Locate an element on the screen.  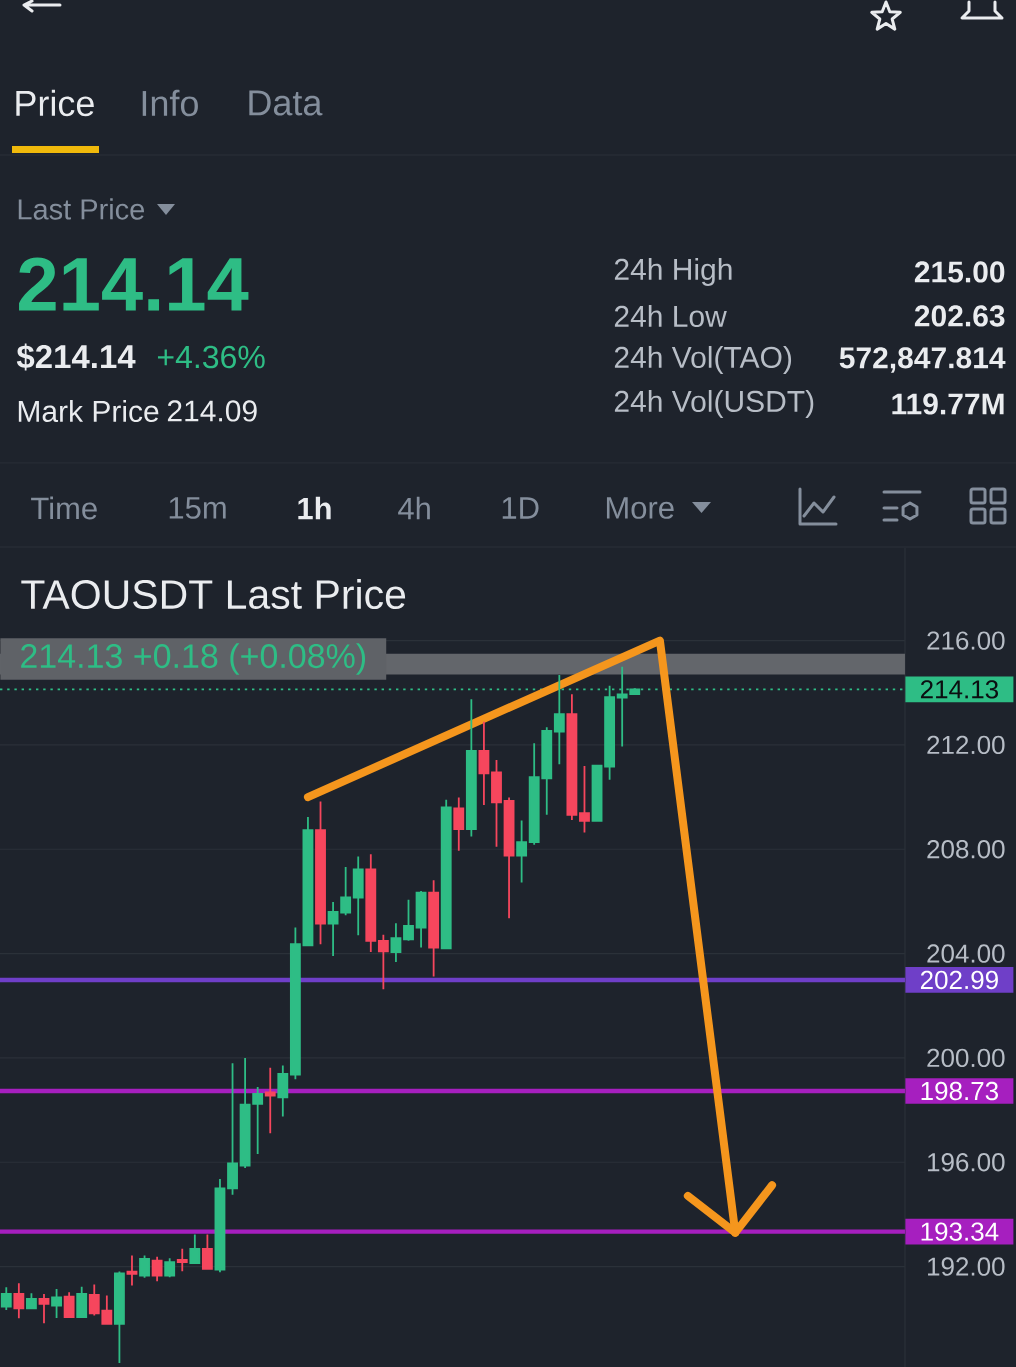
text: TAOUSDT Last Price is located at coordinates (213, 594).